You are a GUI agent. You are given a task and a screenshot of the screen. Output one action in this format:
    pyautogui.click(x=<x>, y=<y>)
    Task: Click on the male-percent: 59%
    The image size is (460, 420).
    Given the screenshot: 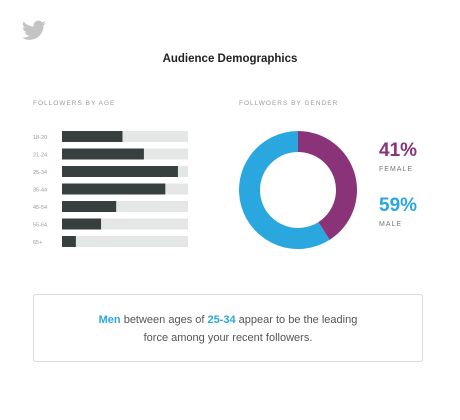 What is the action you would take?
    pyautogui.click(x=398, y=205)
    